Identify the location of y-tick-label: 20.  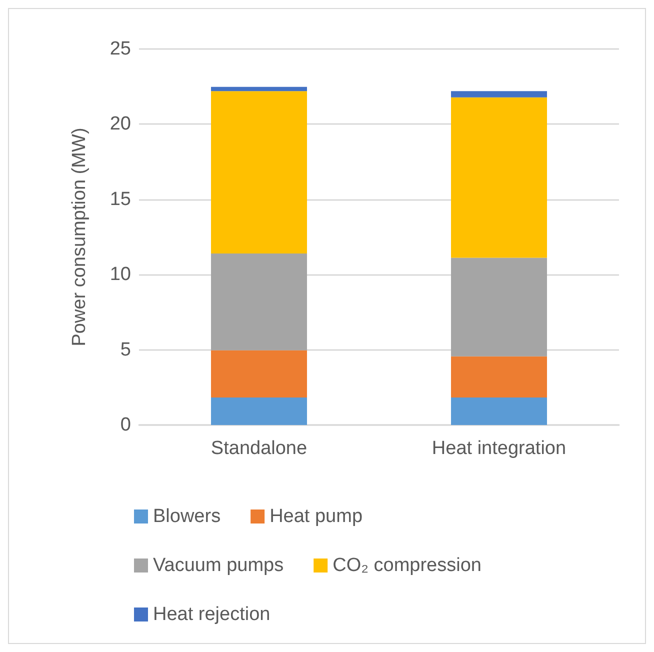
(120, 124).